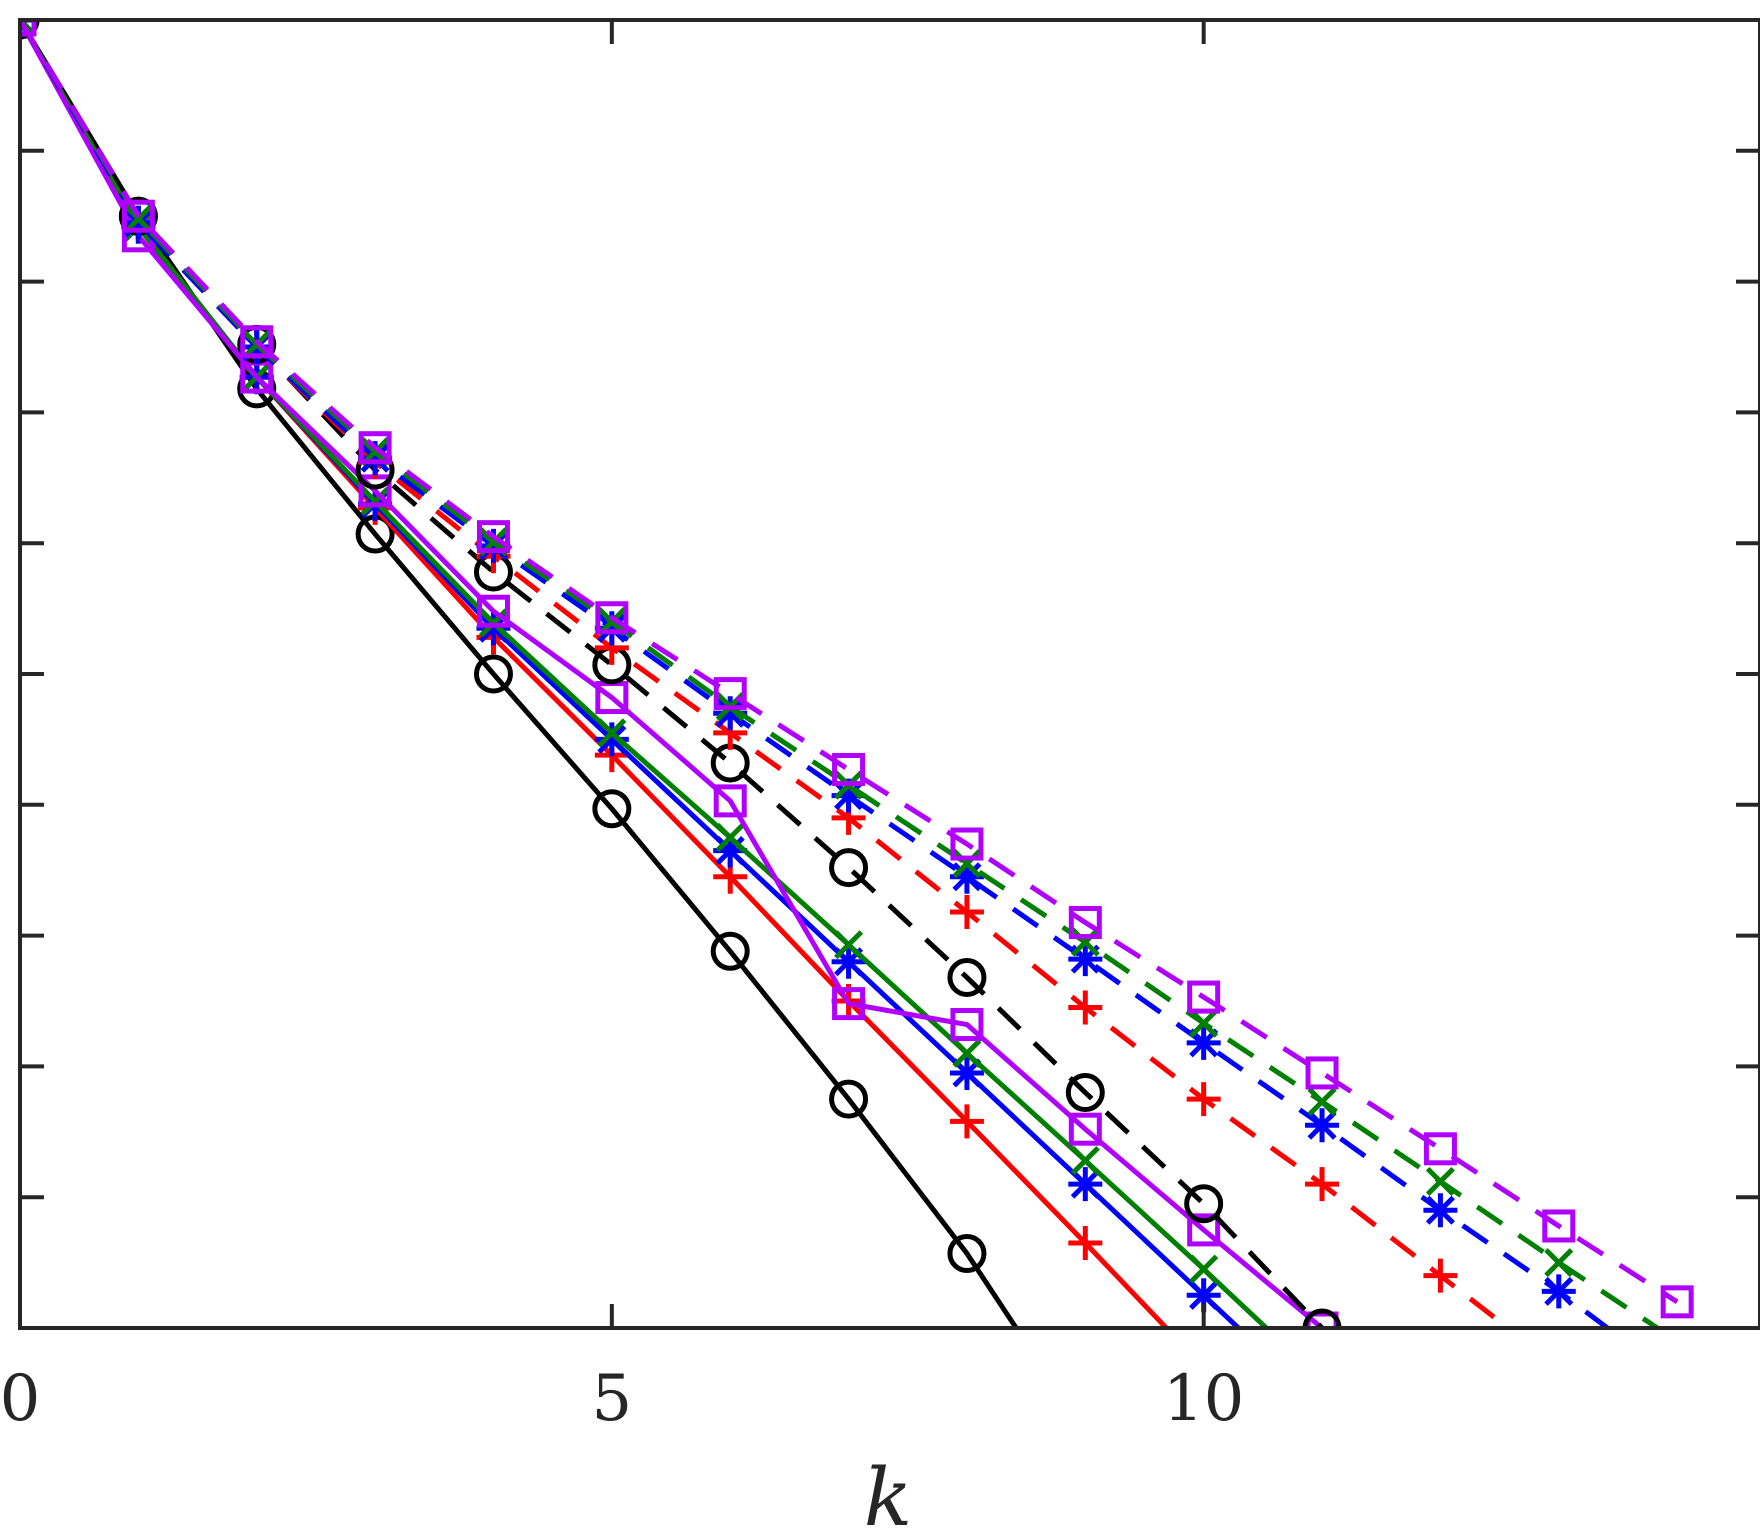  What do you see at coordinates (1203, 1399) in the screenshot?
I see `x-tick-label: 10` at bounding box center [1203, 1399].